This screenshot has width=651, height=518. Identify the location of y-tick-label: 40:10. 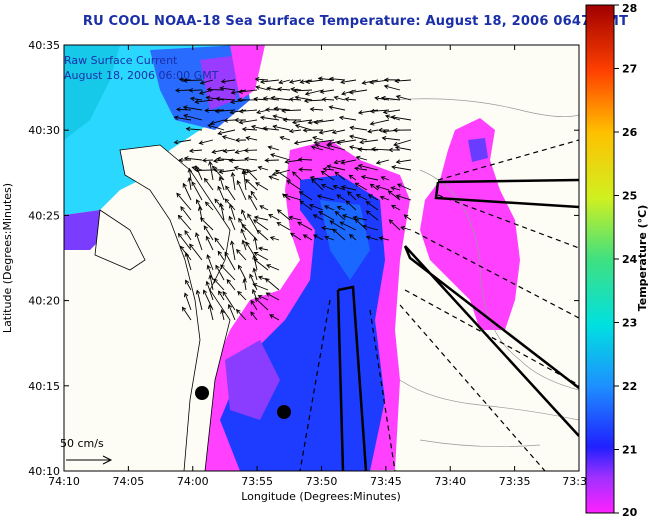
(44, 471).